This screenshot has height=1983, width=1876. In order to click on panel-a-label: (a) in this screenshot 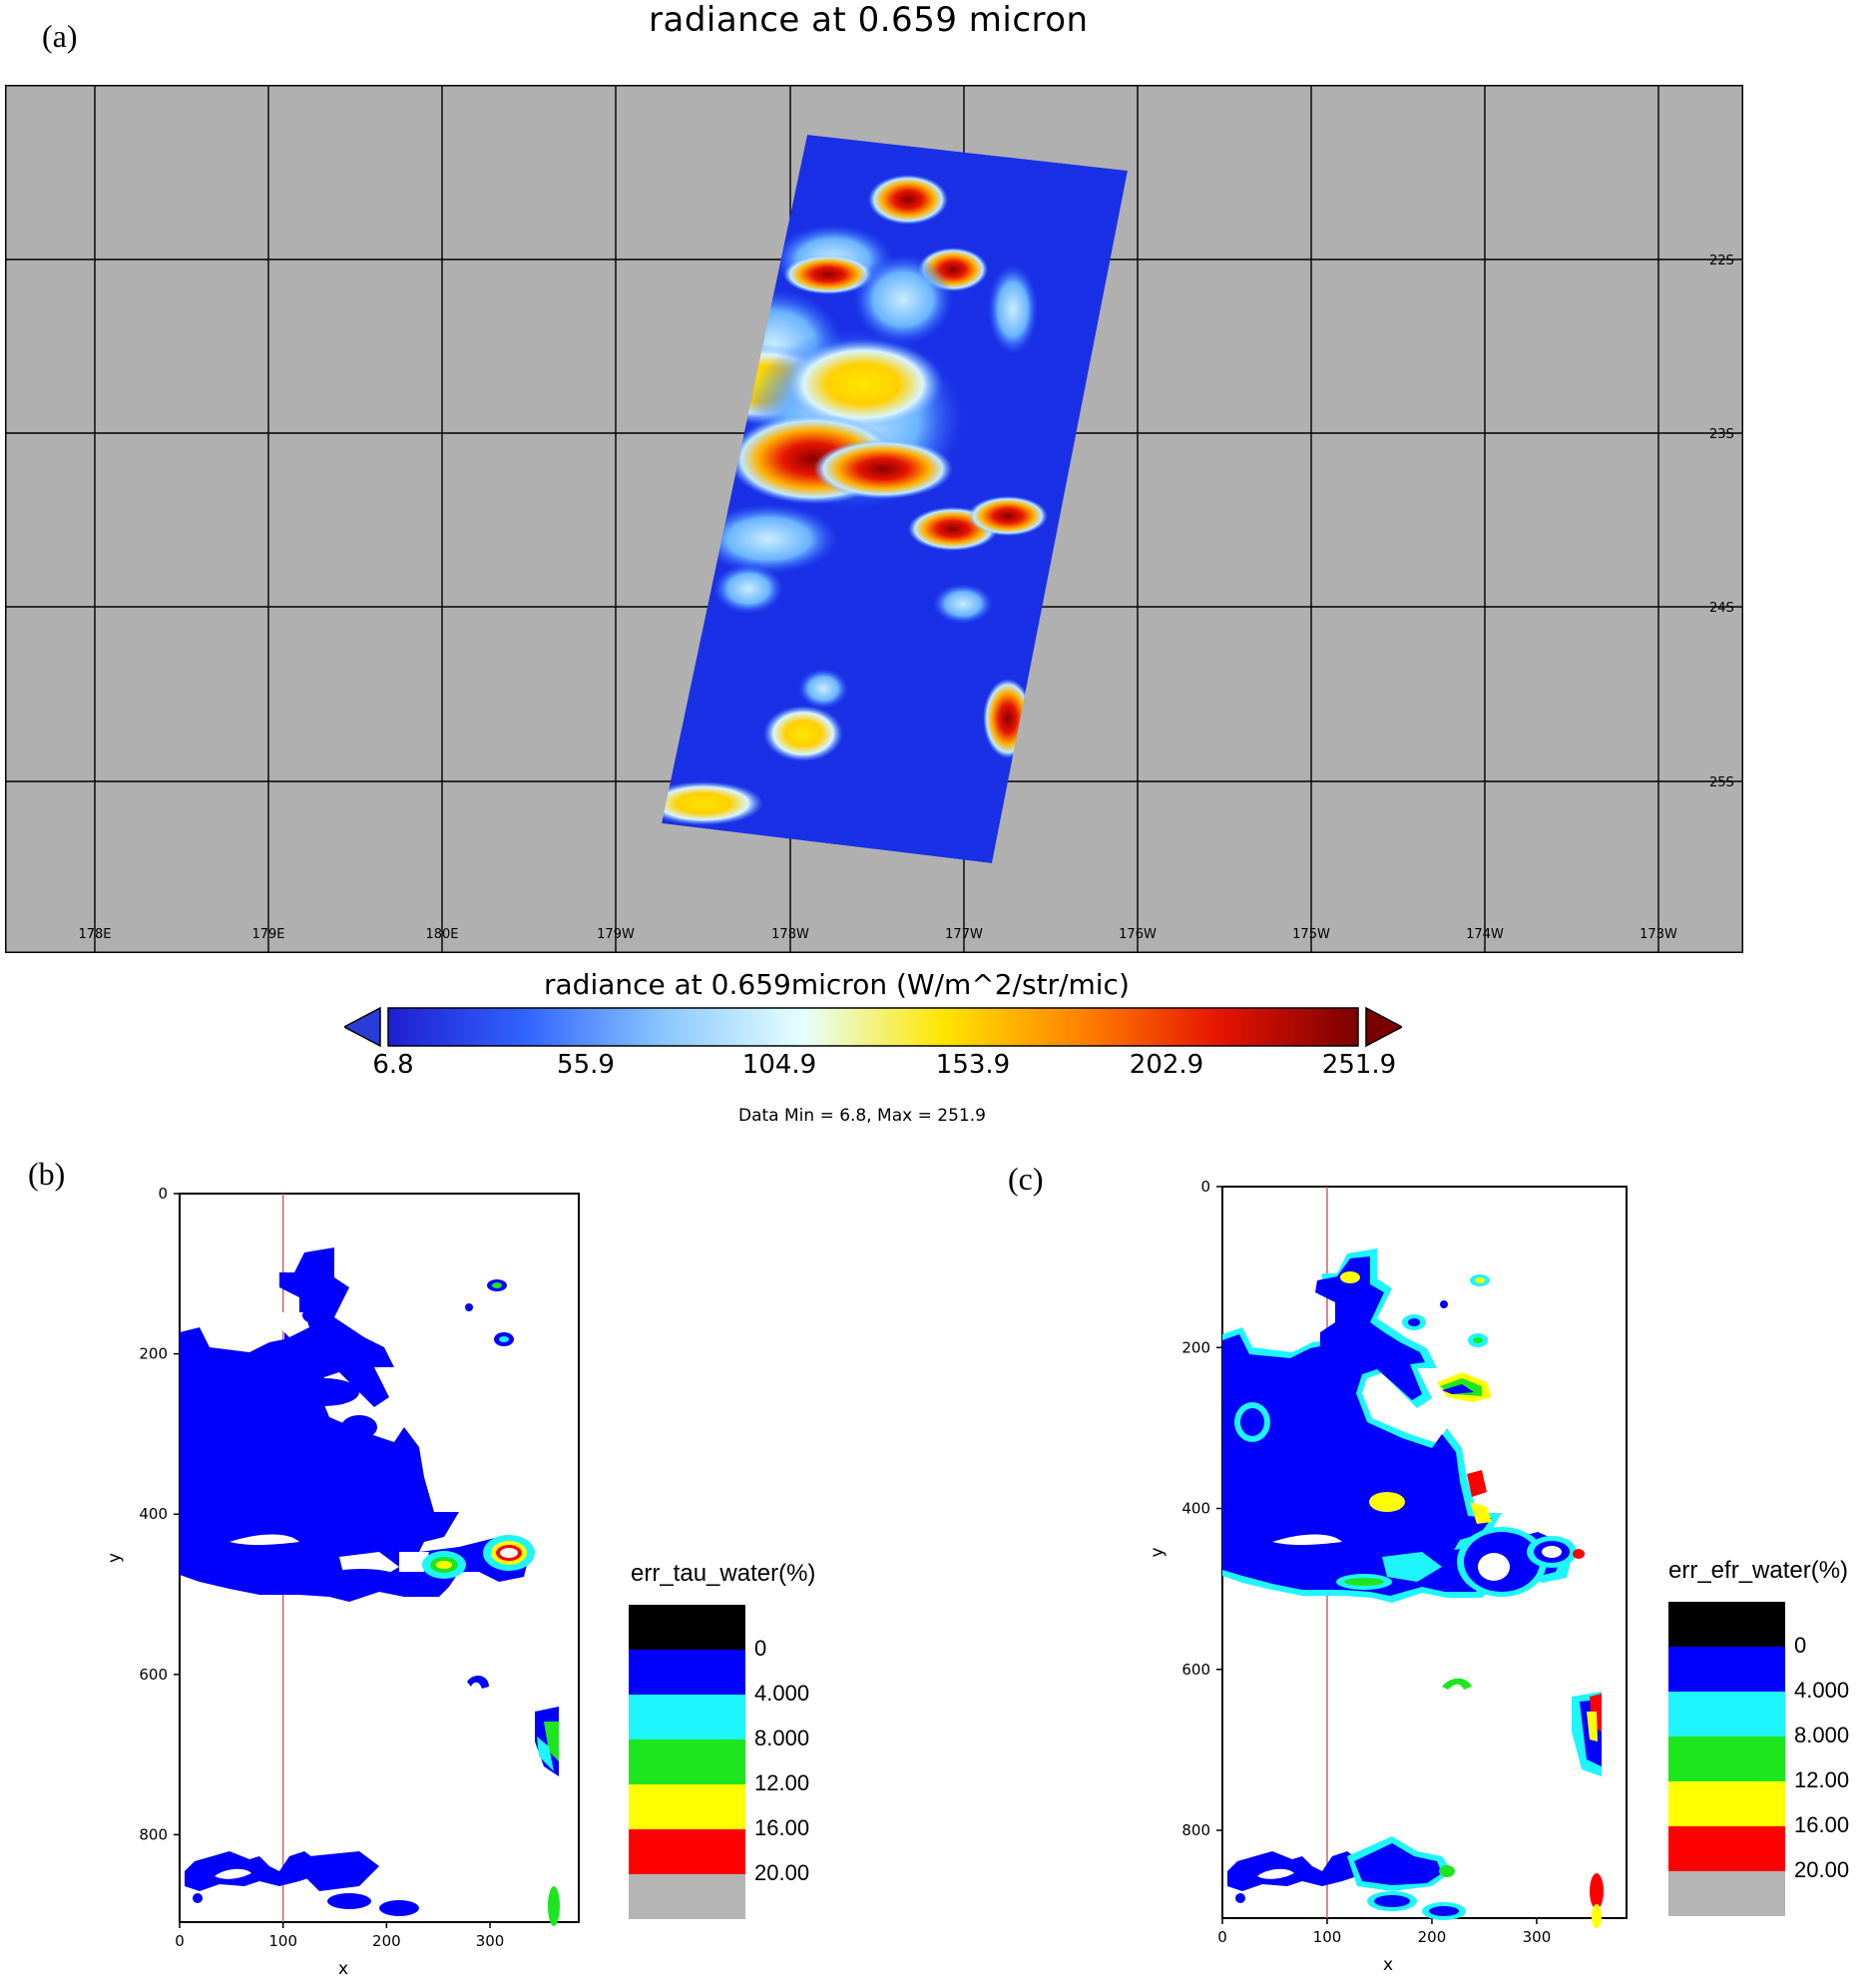, I will do `click(60, 36)`.